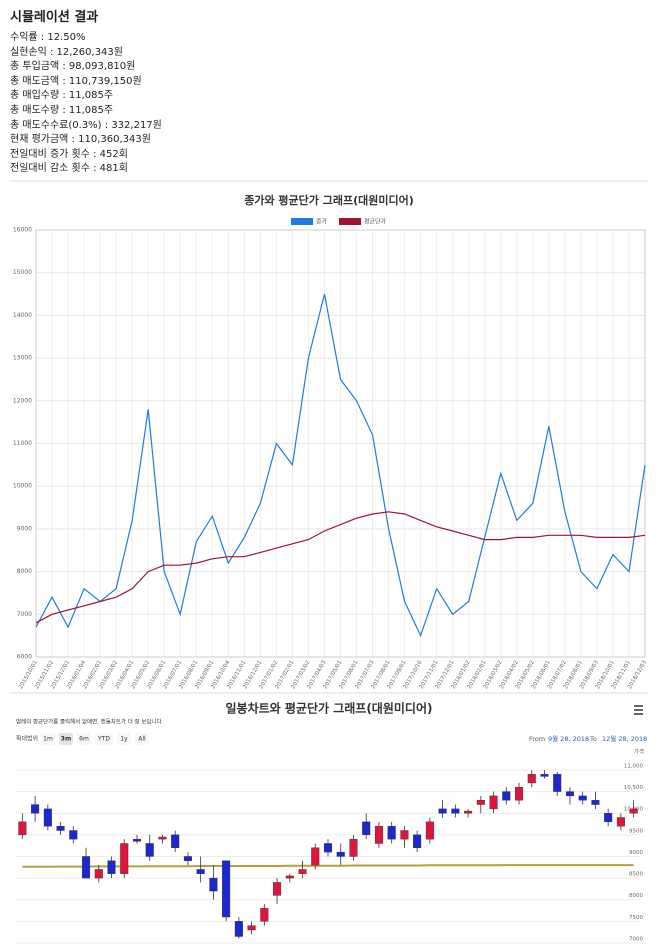 Image resolution: width=658 pixels, height=948 pixels. What do you see at coordinates (636, 831) in the screenshot?
I see `y-tick-label: 9500` at bounding box center [636, 831].